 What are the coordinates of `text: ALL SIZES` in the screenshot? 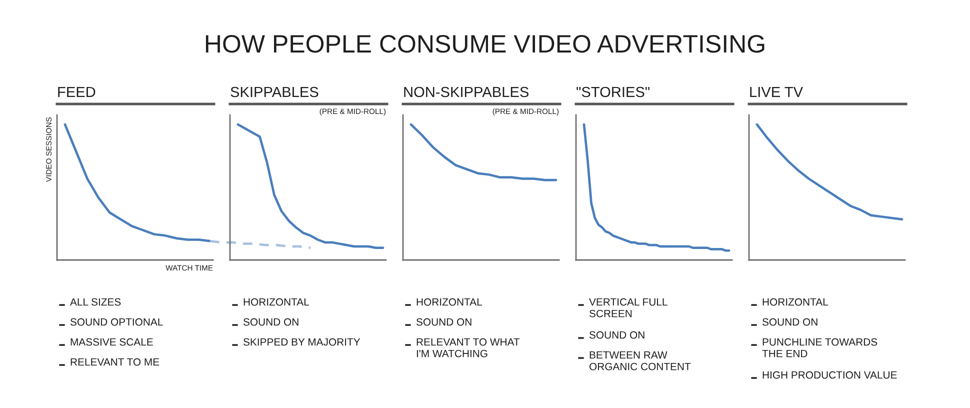 It's located at (95, 302).